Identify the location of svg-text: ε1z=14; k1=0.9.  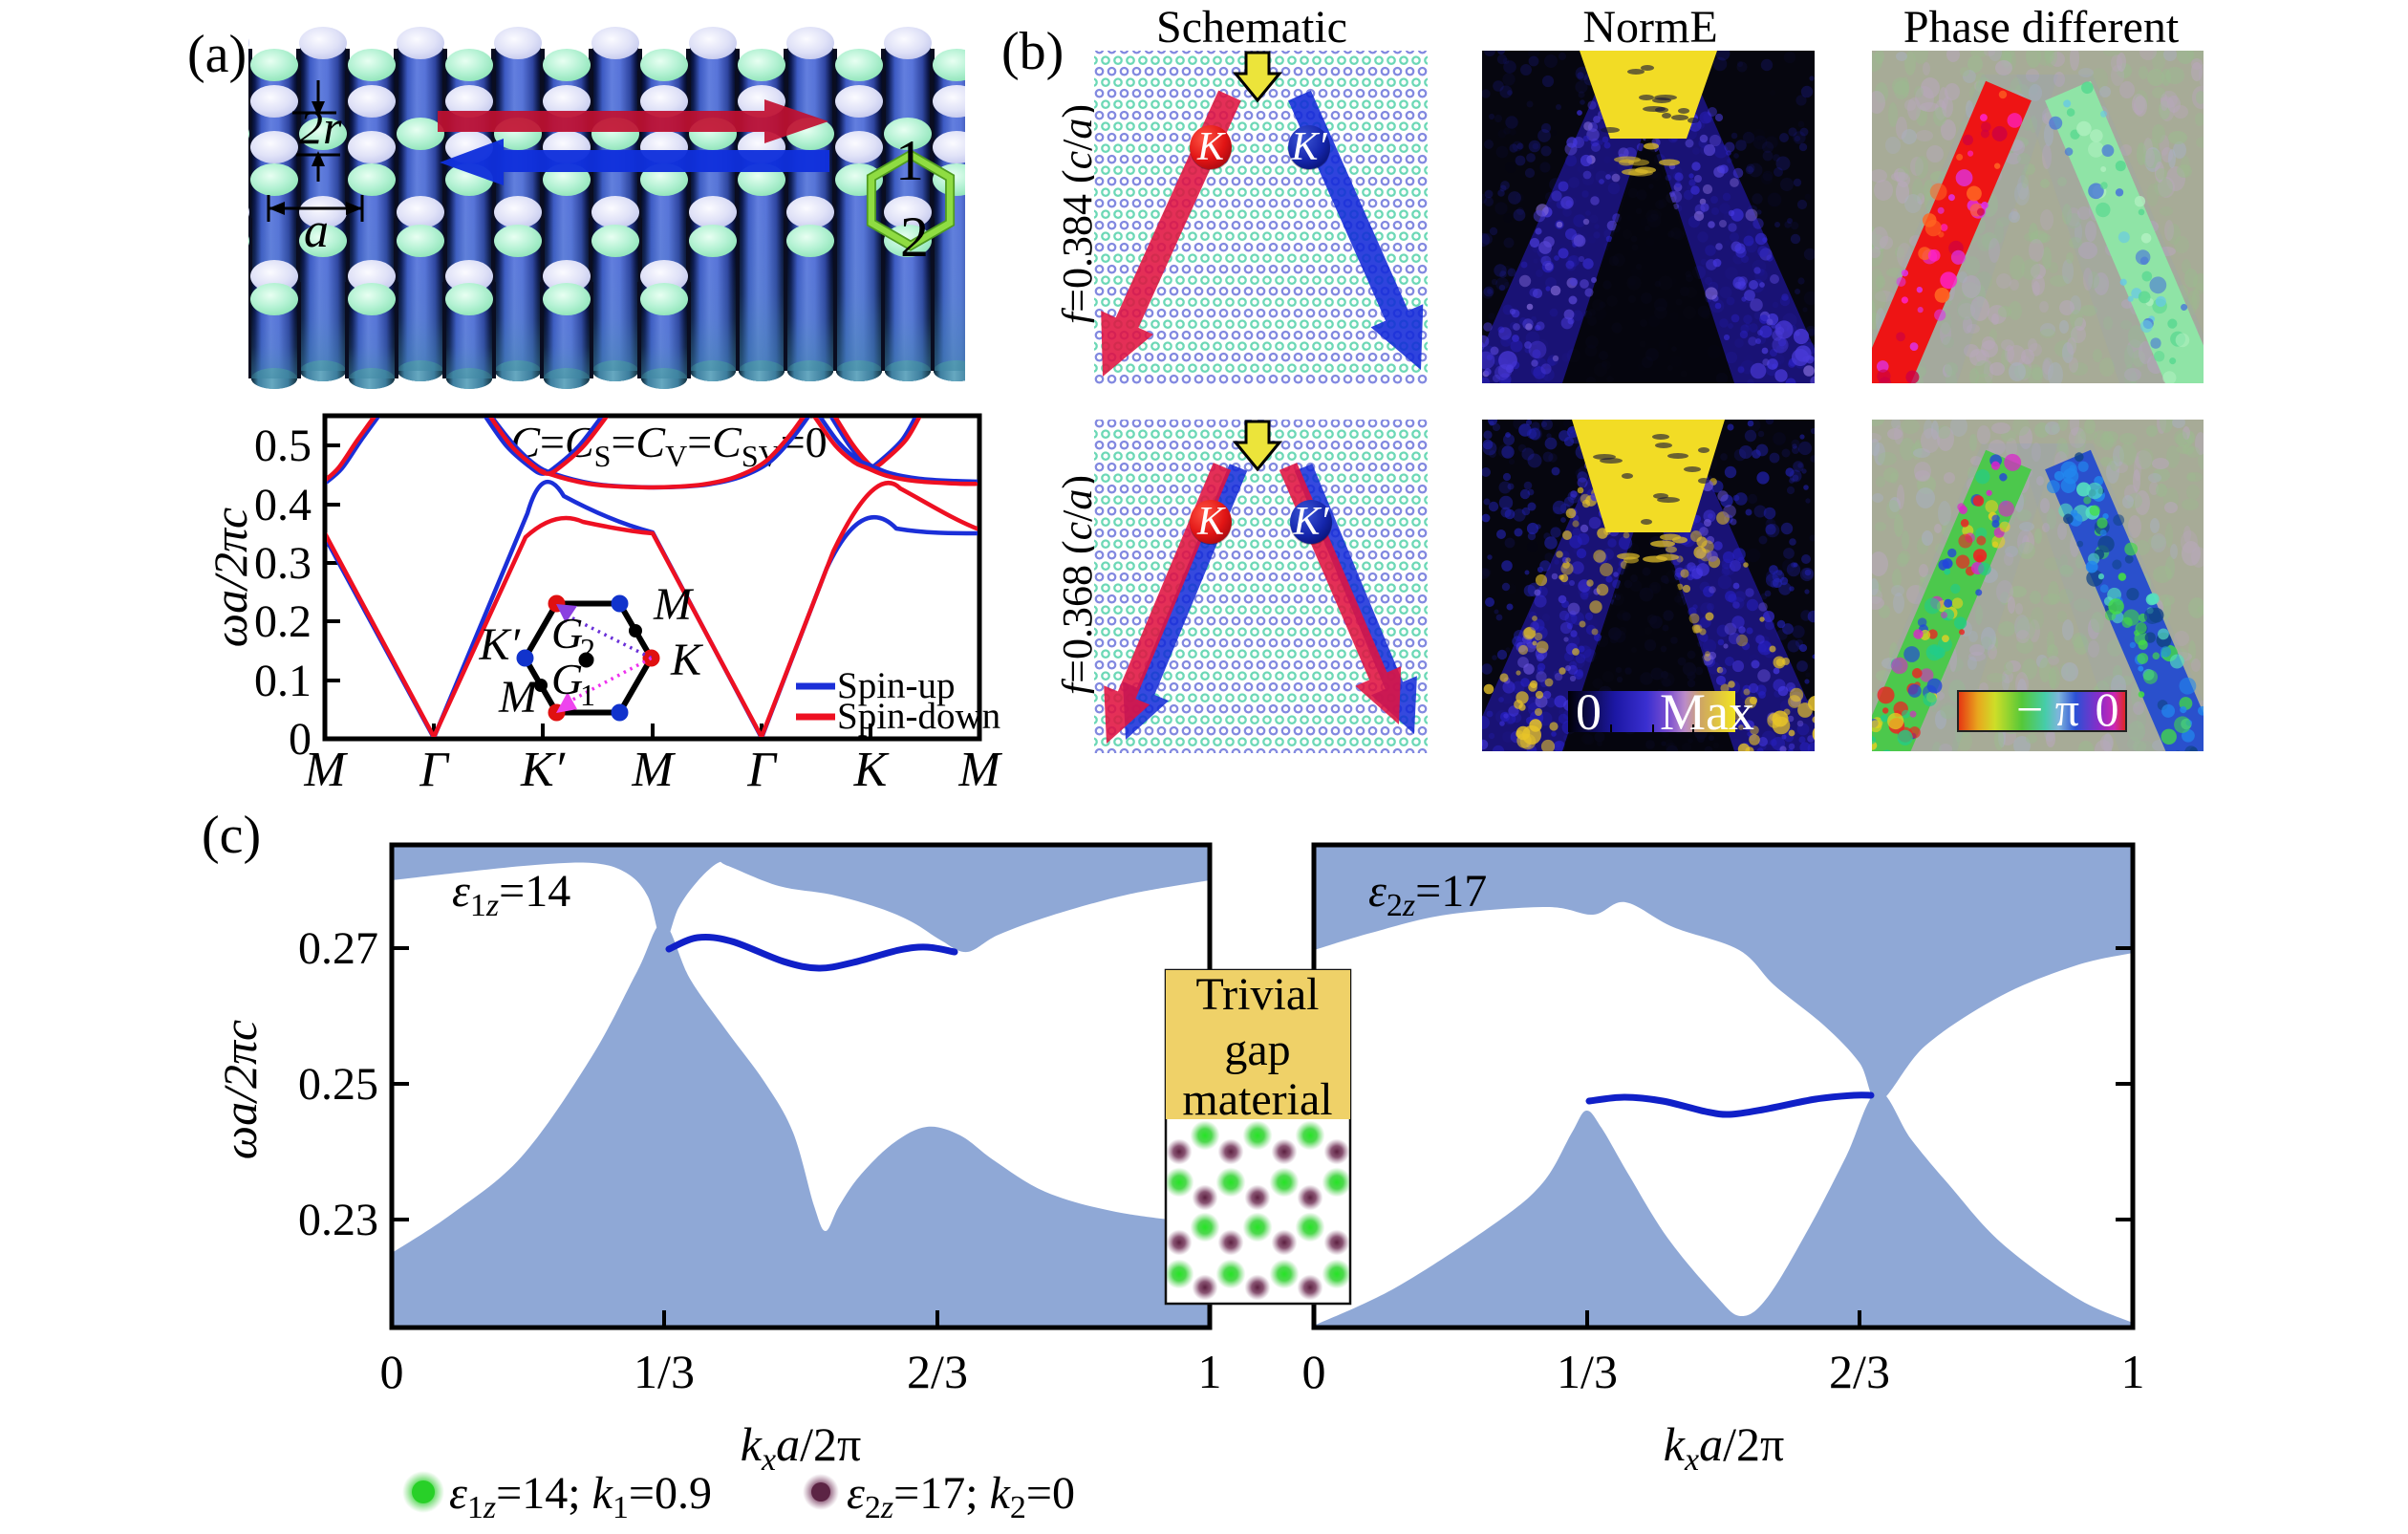
(580, 1496).